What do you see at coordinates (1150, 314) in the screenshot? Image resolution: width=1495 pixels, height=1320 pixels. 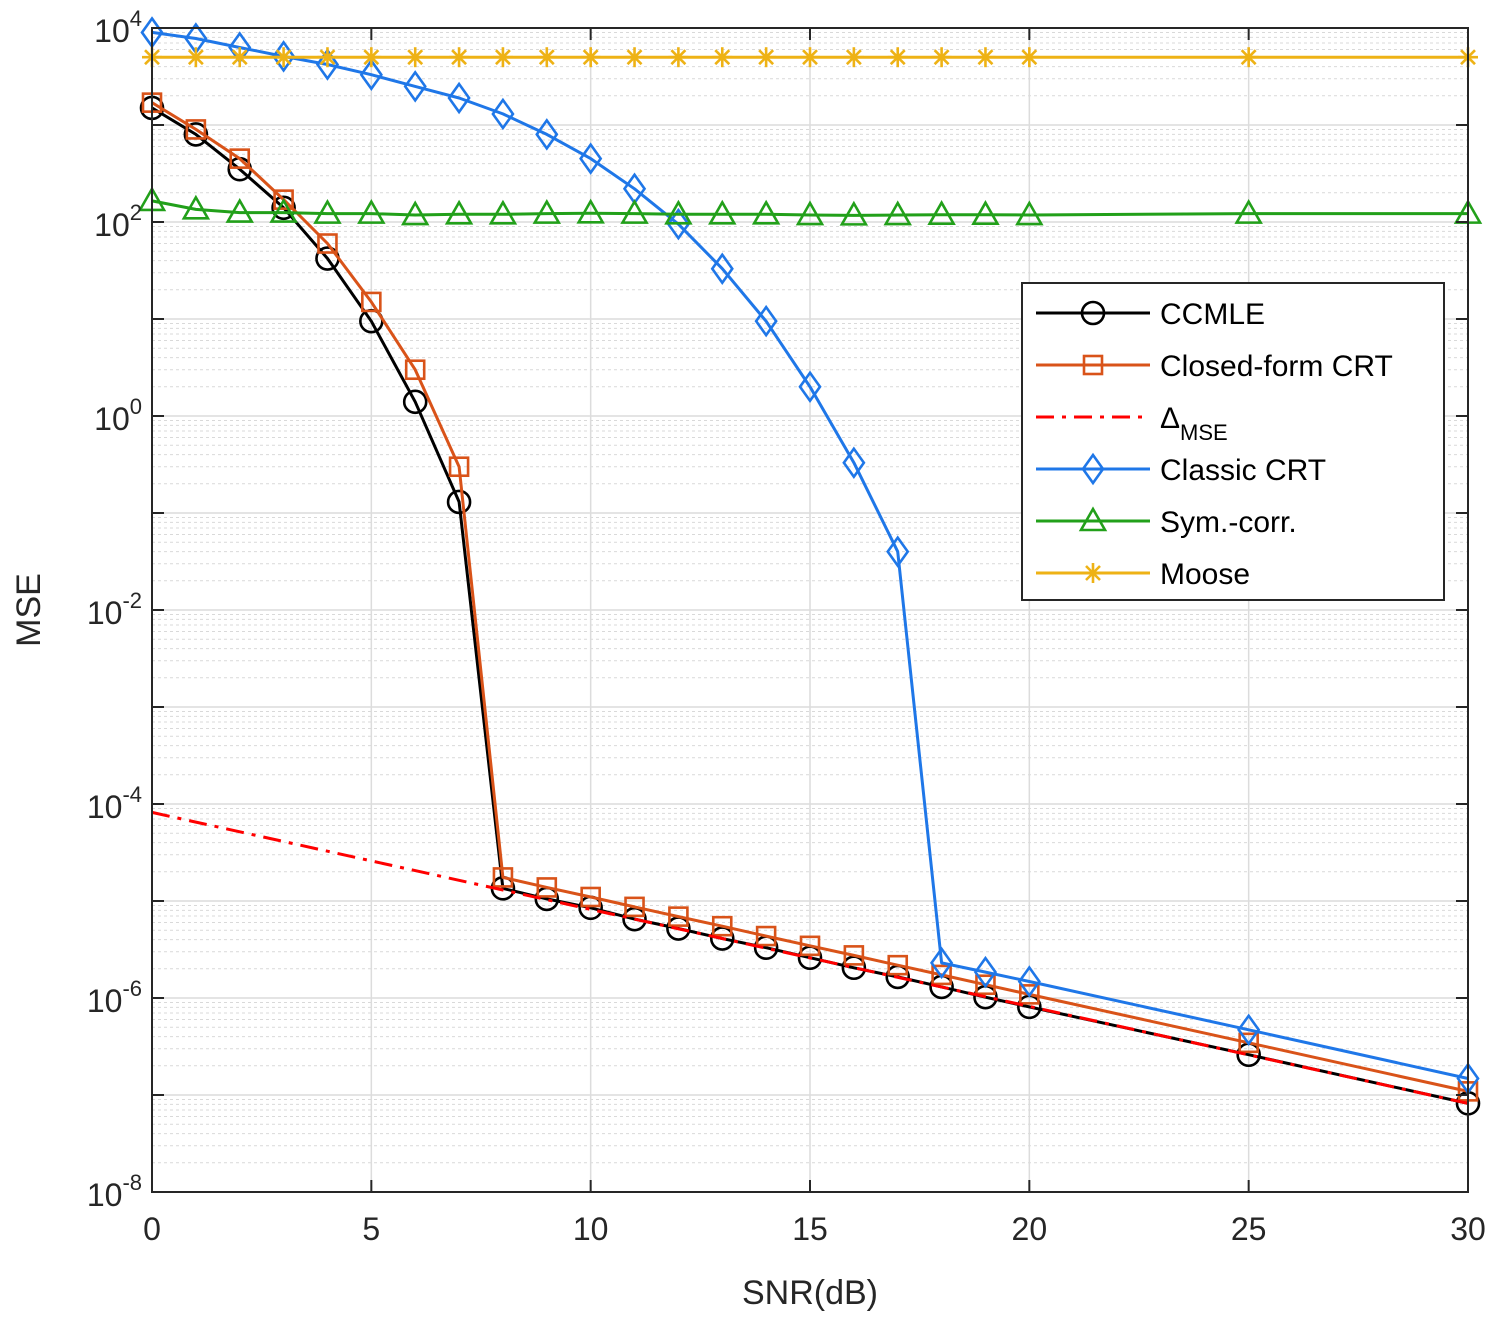 I see `legend-entry-ccmle: CCMLE` at bounding box center [1150, 314].